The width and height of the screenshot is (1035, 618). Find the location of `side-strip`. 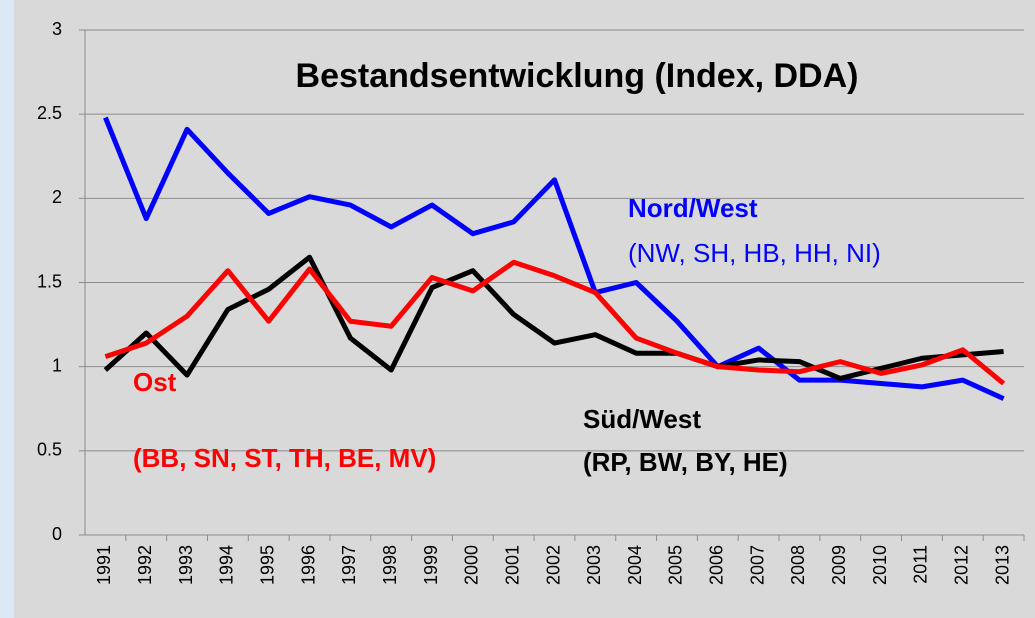

side-strip is located at coordinates (7, 309).